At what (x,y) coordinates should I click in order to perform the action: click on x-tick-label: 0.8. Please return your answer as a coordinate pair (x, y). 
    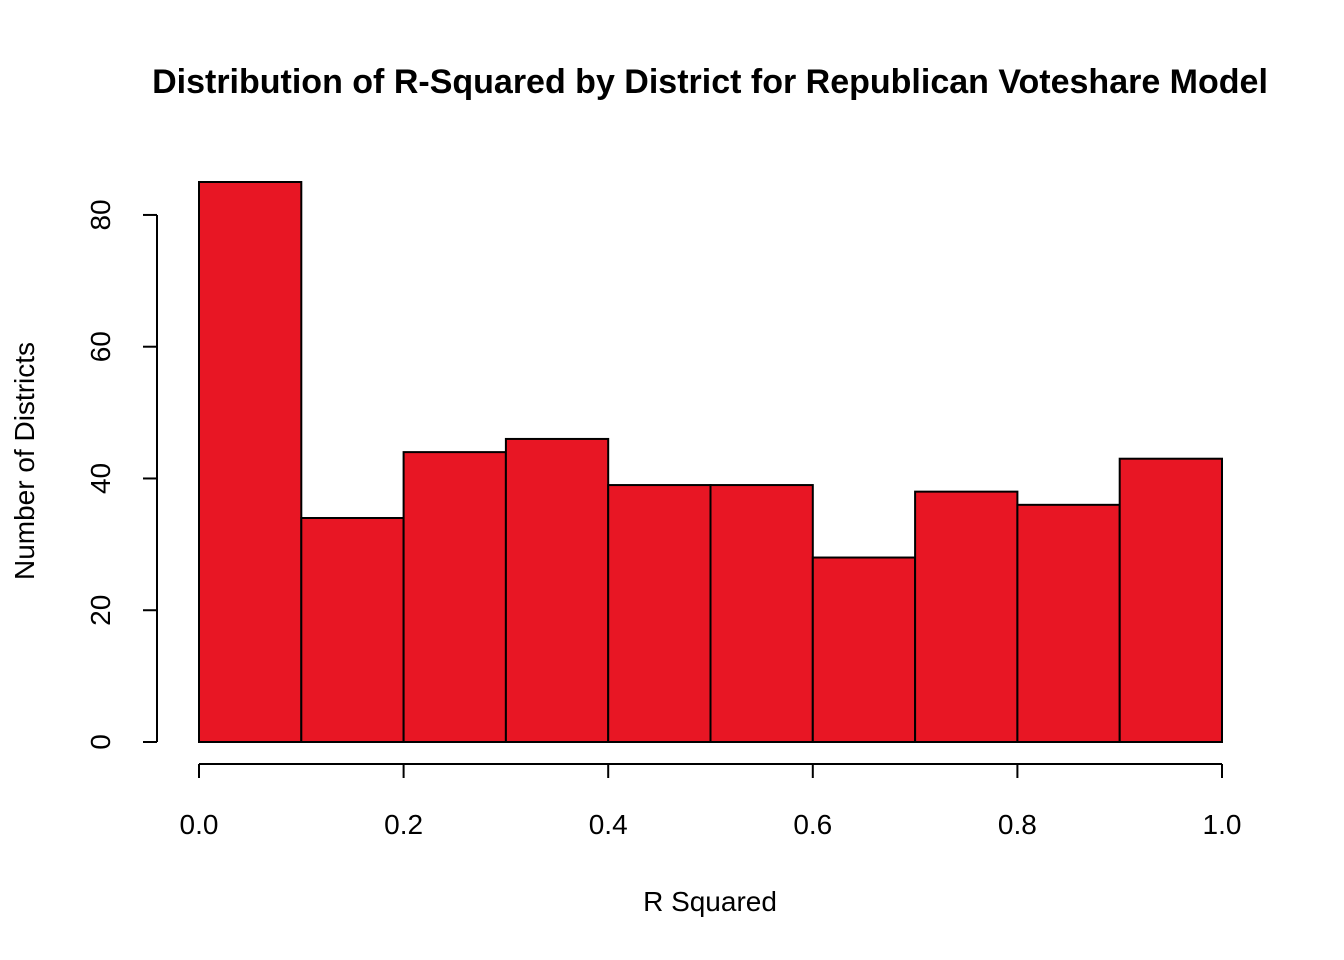
    Looking at the image, I should click on (1017, 824).